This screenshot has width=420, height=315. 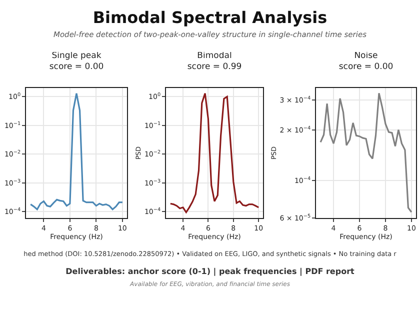 I want to click on text: Bimodal Spectral Analysis, so click(x=210, y=17).